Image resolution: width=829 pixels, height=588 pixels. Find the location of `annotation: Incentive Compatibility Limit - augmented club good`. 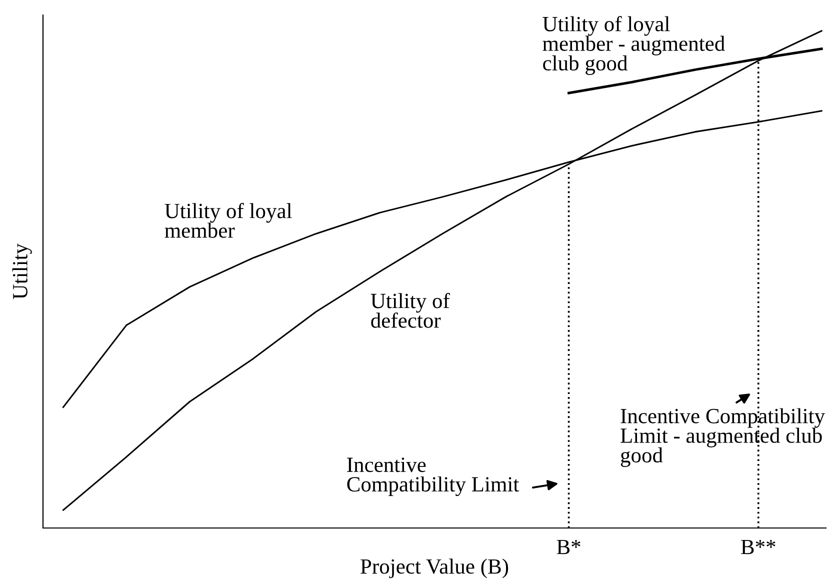

annotation: Incentive Compatibility Limit - augmented club good is located at coordinates (722, 437).